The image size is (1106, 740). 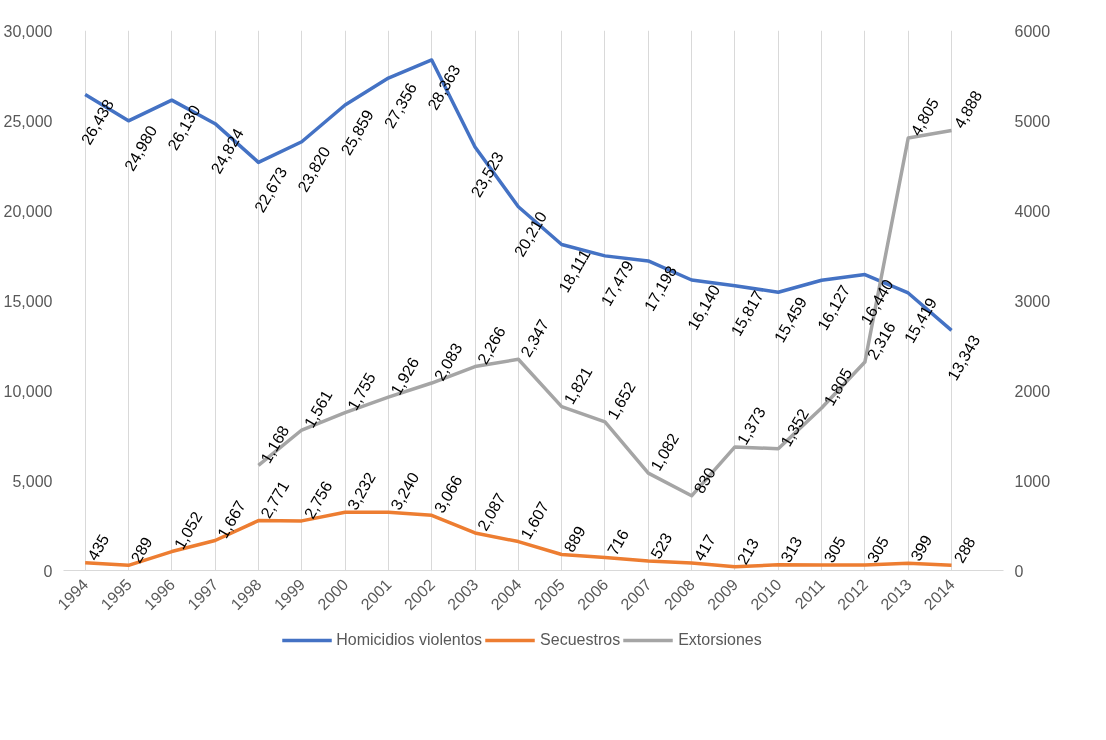 I want to click on legend-label: Extorsiones, so click(x=720, y=640).